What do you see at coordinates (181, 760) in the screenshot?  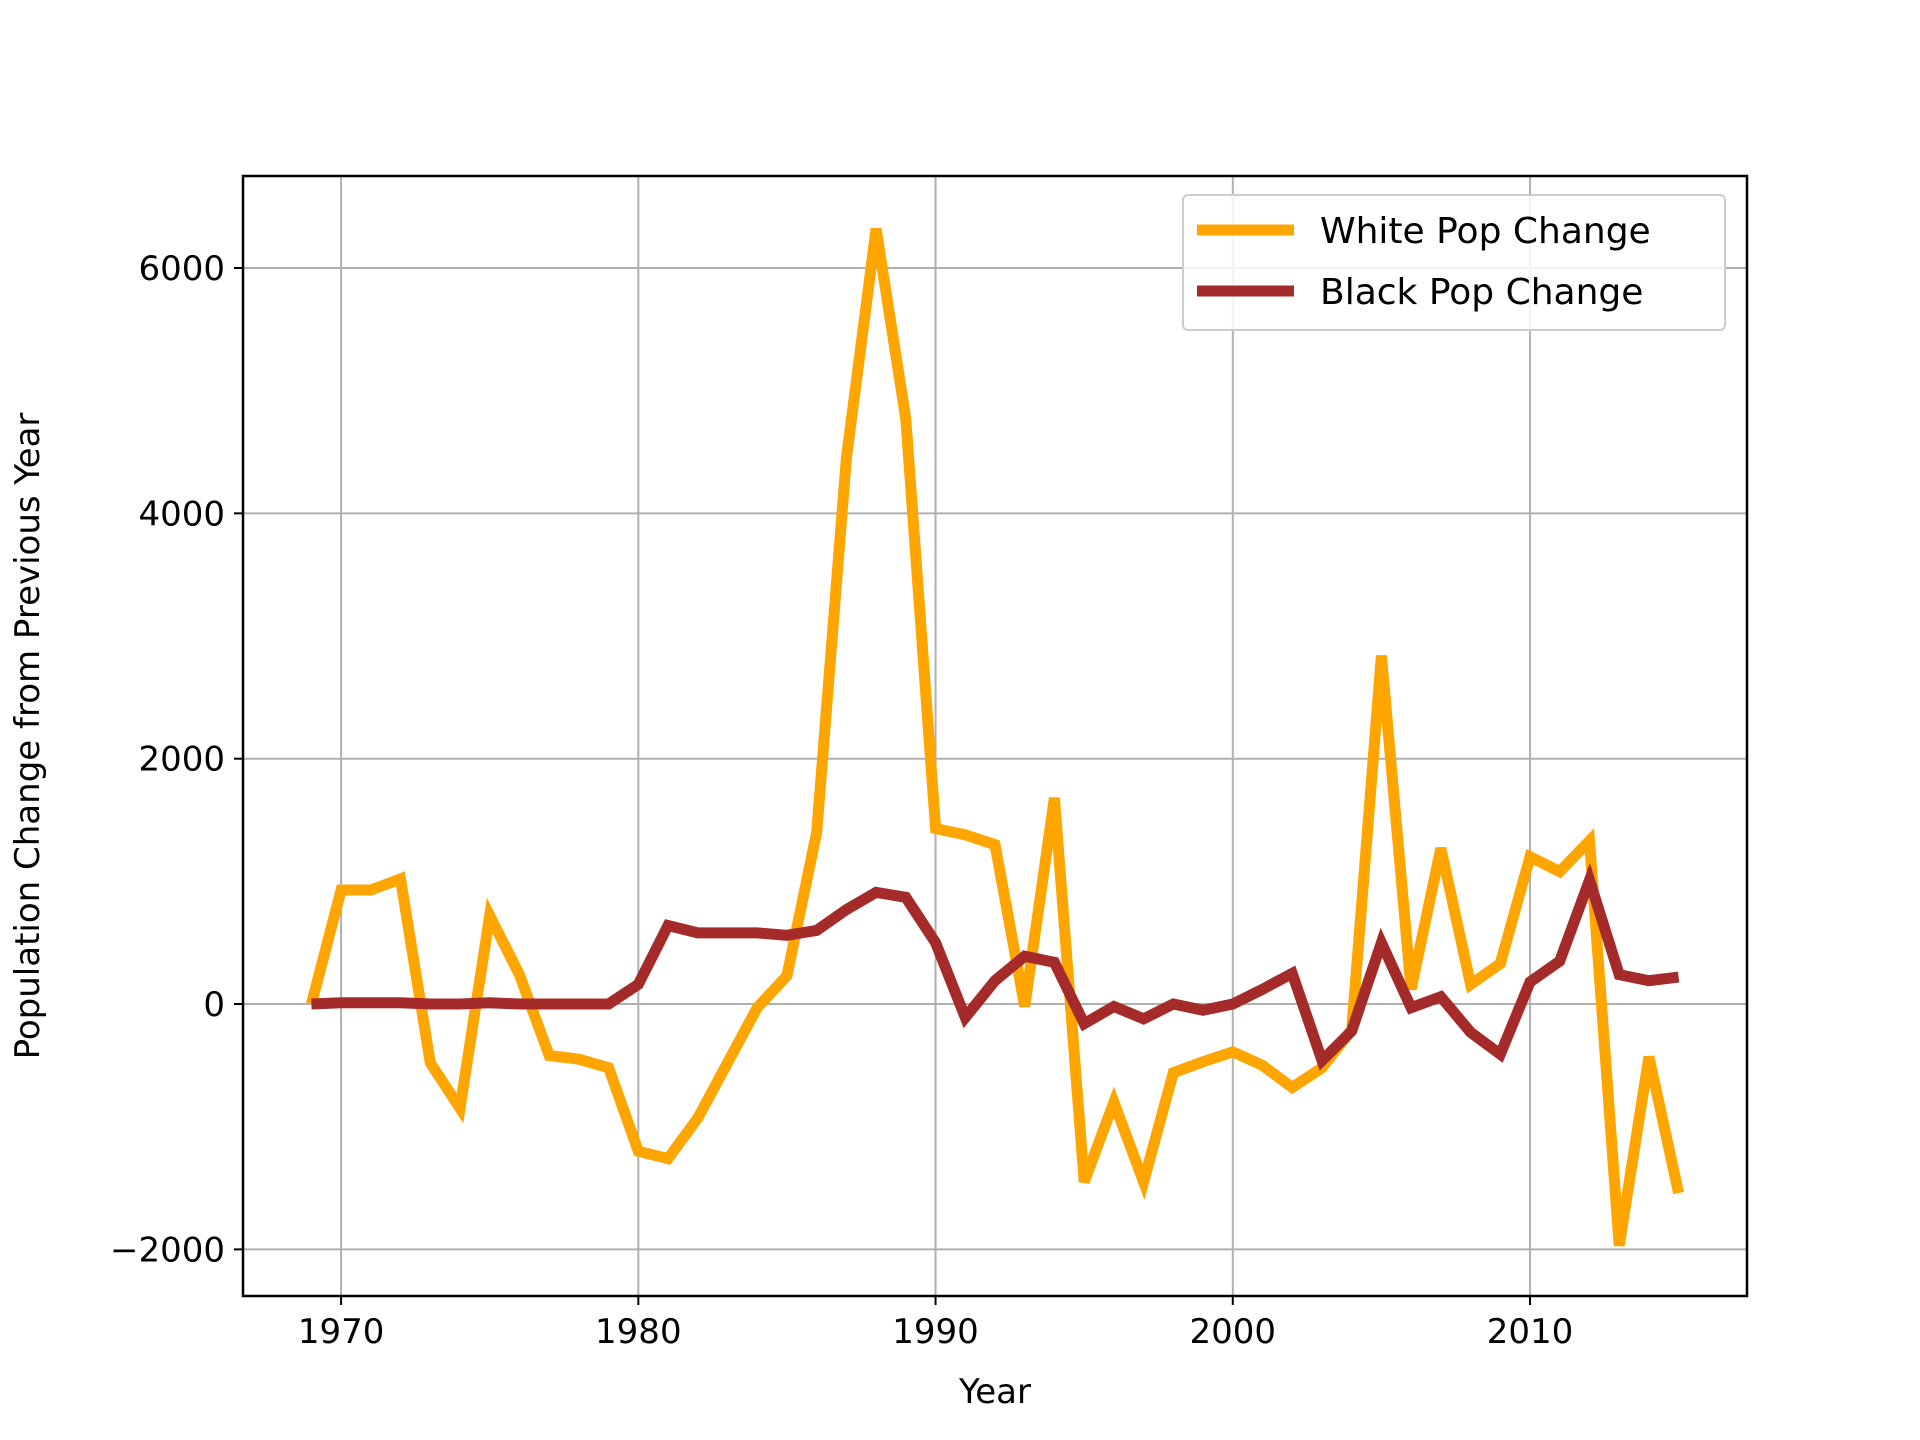 I see `y-tick-label: 2000` at bounding box center [181, 760].